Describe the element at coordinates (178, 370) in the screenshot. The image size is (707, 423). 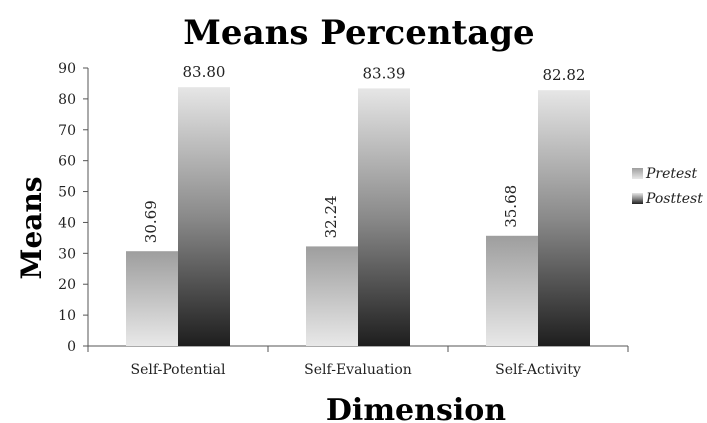
I see `x-category-label: Self-Potential` at that location.